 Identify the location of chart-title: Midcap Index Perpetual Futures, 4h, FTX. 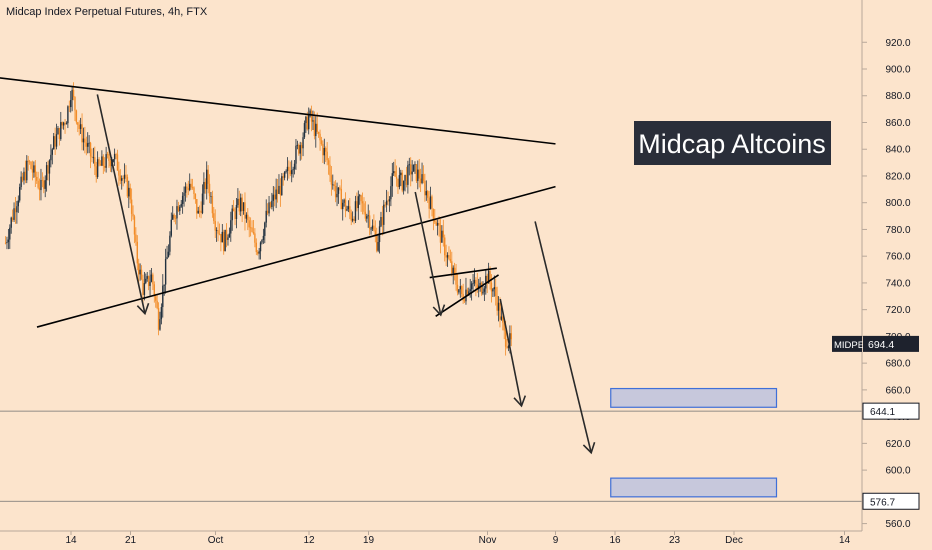
(107, 12).